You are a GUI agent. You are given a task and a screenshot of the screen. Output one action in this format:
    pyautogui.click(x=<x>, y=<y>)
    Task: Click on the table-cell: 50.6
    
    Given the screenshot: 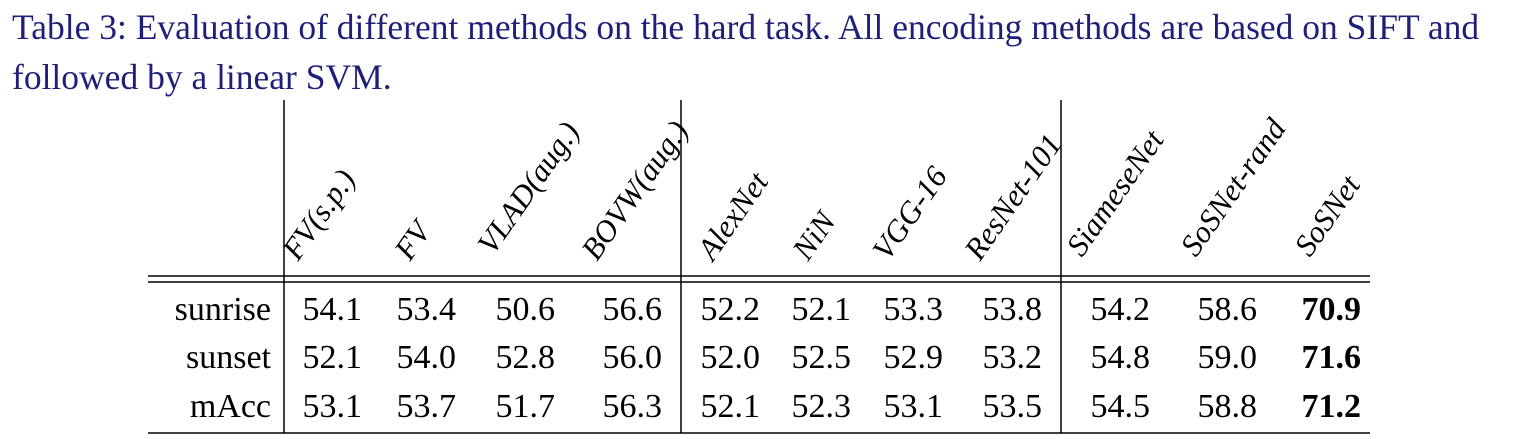 What is the action you would take?
    pyautogui.click(x=526, y=309)
    